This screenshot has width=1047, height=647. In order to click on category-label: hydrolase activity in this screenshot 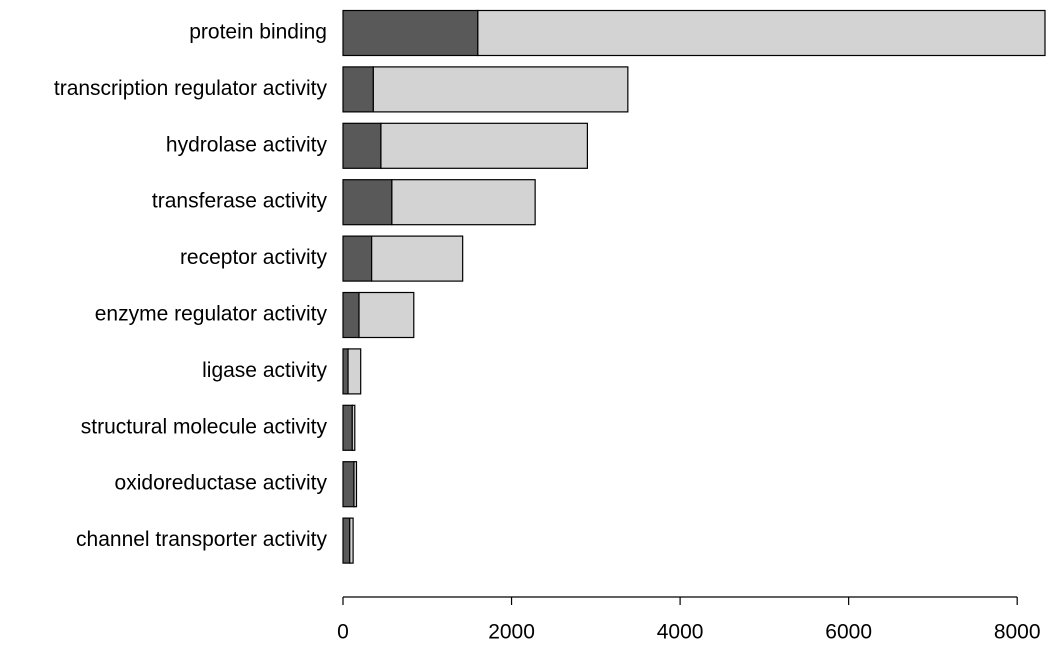, I will do `click(247, 144)`.